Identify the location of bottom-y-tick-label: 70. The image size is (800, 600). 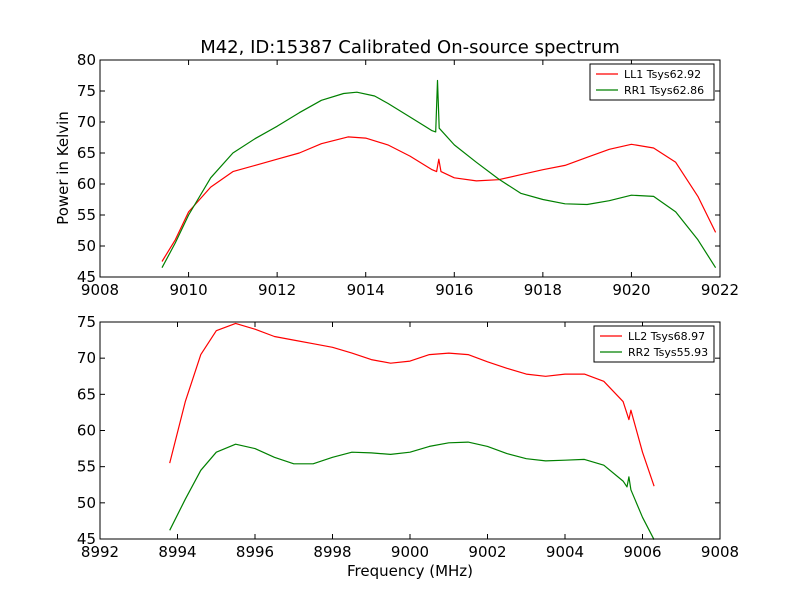
(86, 358).